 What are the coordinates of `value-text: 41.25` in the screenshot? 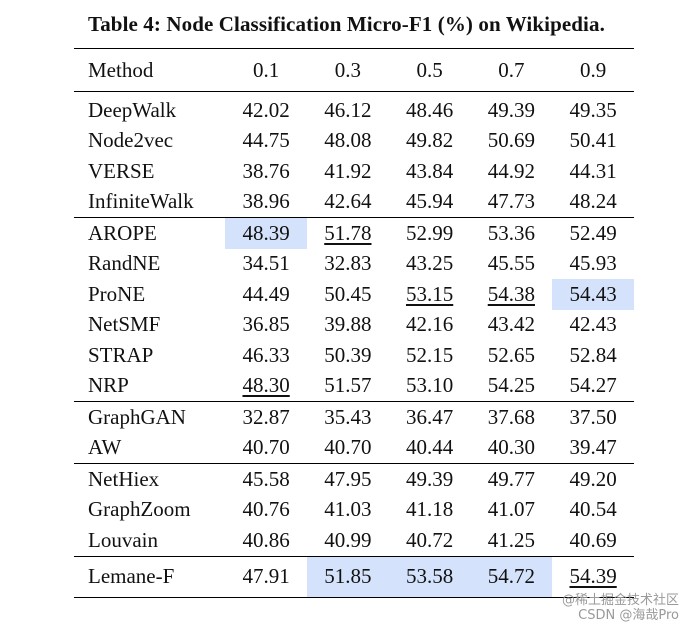 It's located at (511, 539).